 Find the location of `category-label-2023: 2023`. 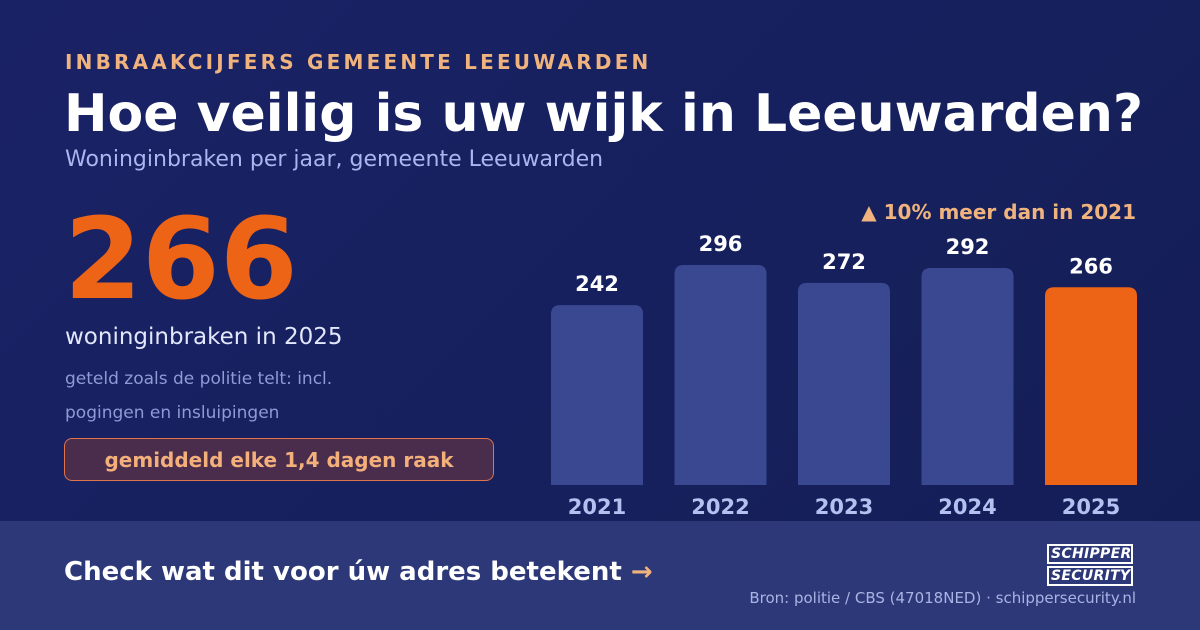

category-label-2023: 2023 is located at coordinates (844, 507).